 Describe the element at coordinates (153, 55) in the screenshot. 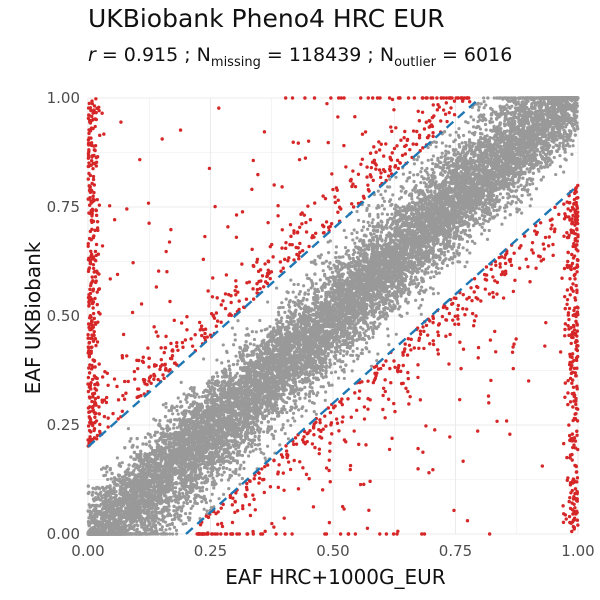

I see `r-value: = 0.915 ; N` at that location.